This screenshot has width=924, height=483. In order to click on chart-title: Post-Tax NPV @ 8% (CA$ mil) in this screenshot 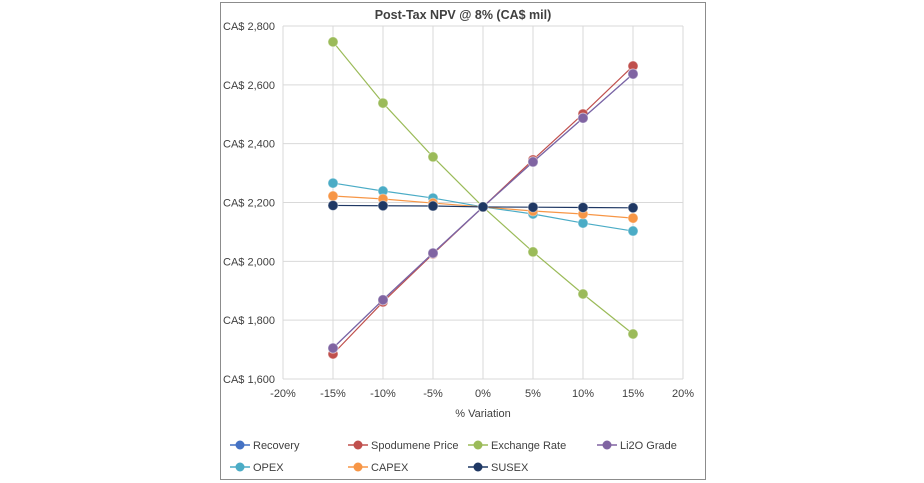, I will do `click(463, 15)`.